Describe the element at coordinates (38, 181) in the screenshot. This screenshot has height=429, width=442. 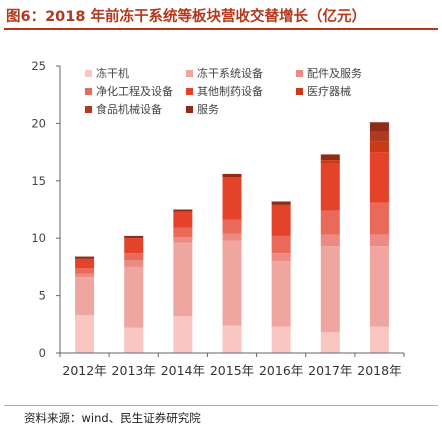
I see `y-tick-label: 15` at that location.